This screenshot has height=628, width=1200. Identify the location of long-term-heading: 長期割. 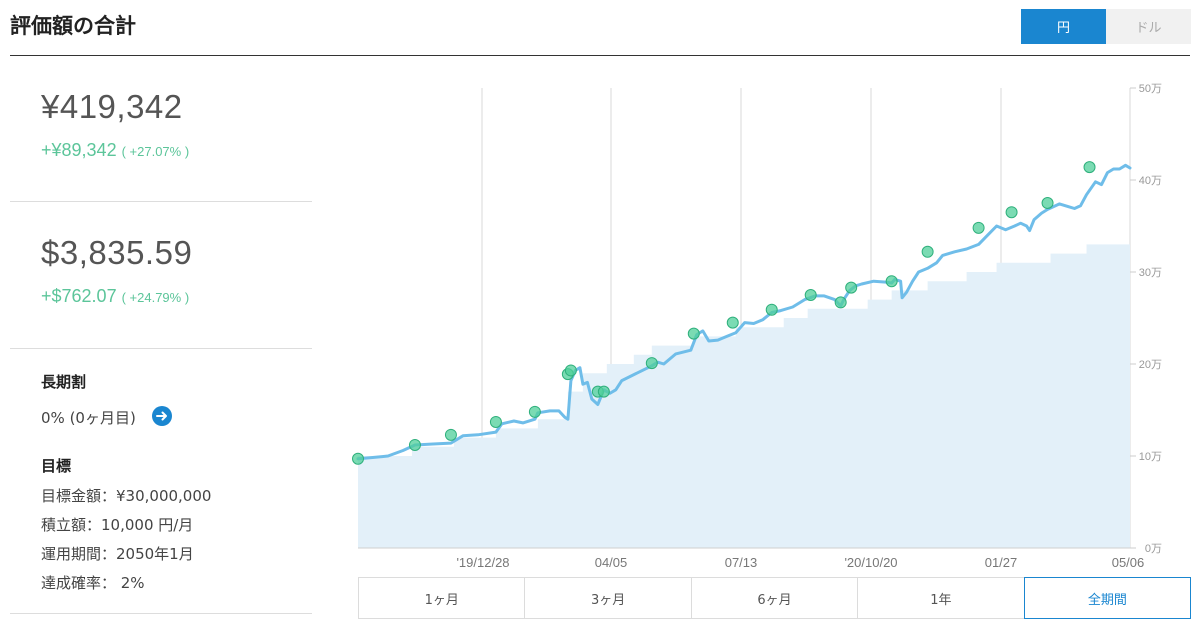
(64, 382).